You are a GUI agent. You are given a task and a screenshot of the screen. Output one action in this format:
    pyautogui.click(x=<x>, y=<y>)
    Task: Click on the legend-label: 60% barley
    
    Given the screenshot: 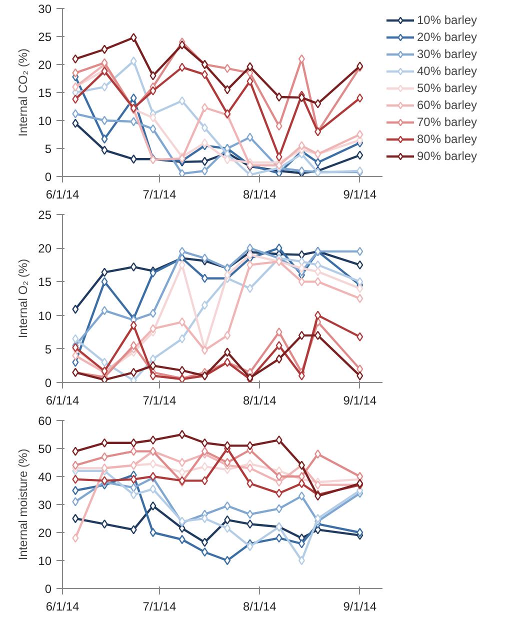 What is the action you would take?
    pyautogui.click(x=447, y=105)
    